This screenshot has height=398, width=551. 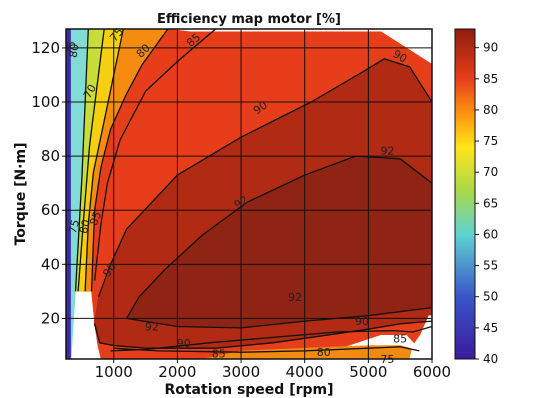 What do you see at coordinates (490, 328) in the screenshot?
I see `colorbar-tick-label: 45` at bounding box center [490, 328].